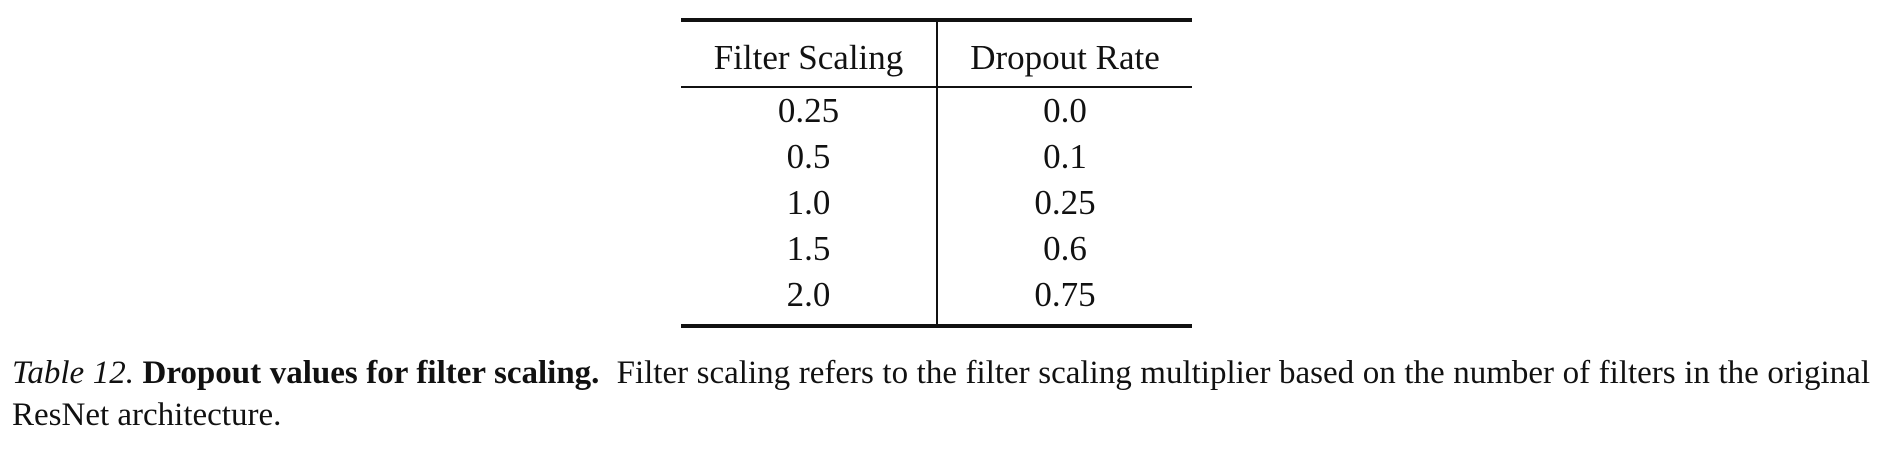 The image size is (1882, 460). I want to click on table-row: 1.0 0.25, so click(936, 203).